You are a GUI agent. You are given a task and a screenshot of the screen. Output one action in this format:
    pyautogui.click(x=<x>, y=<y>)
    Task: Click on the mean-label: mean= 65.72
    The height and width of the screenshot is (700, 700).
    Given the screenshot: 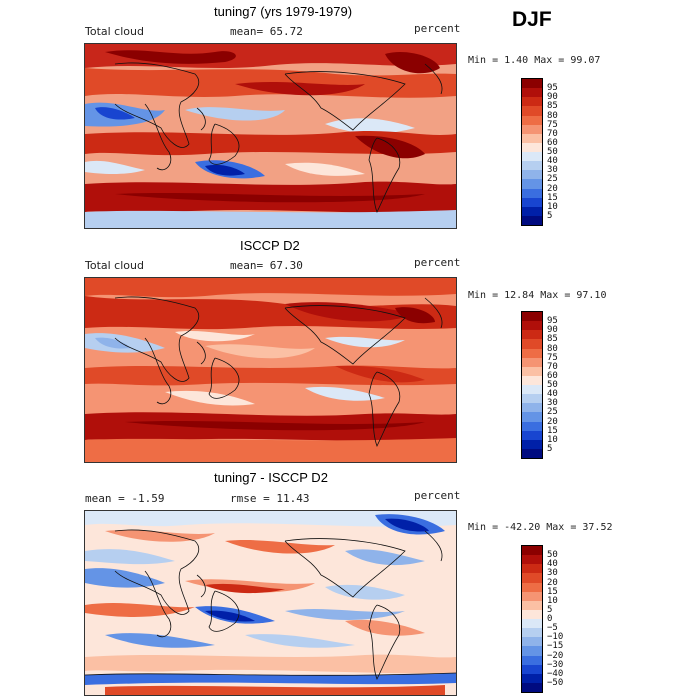 What is the action you would take?
    pyautogui.click(x=266, y=31)
    